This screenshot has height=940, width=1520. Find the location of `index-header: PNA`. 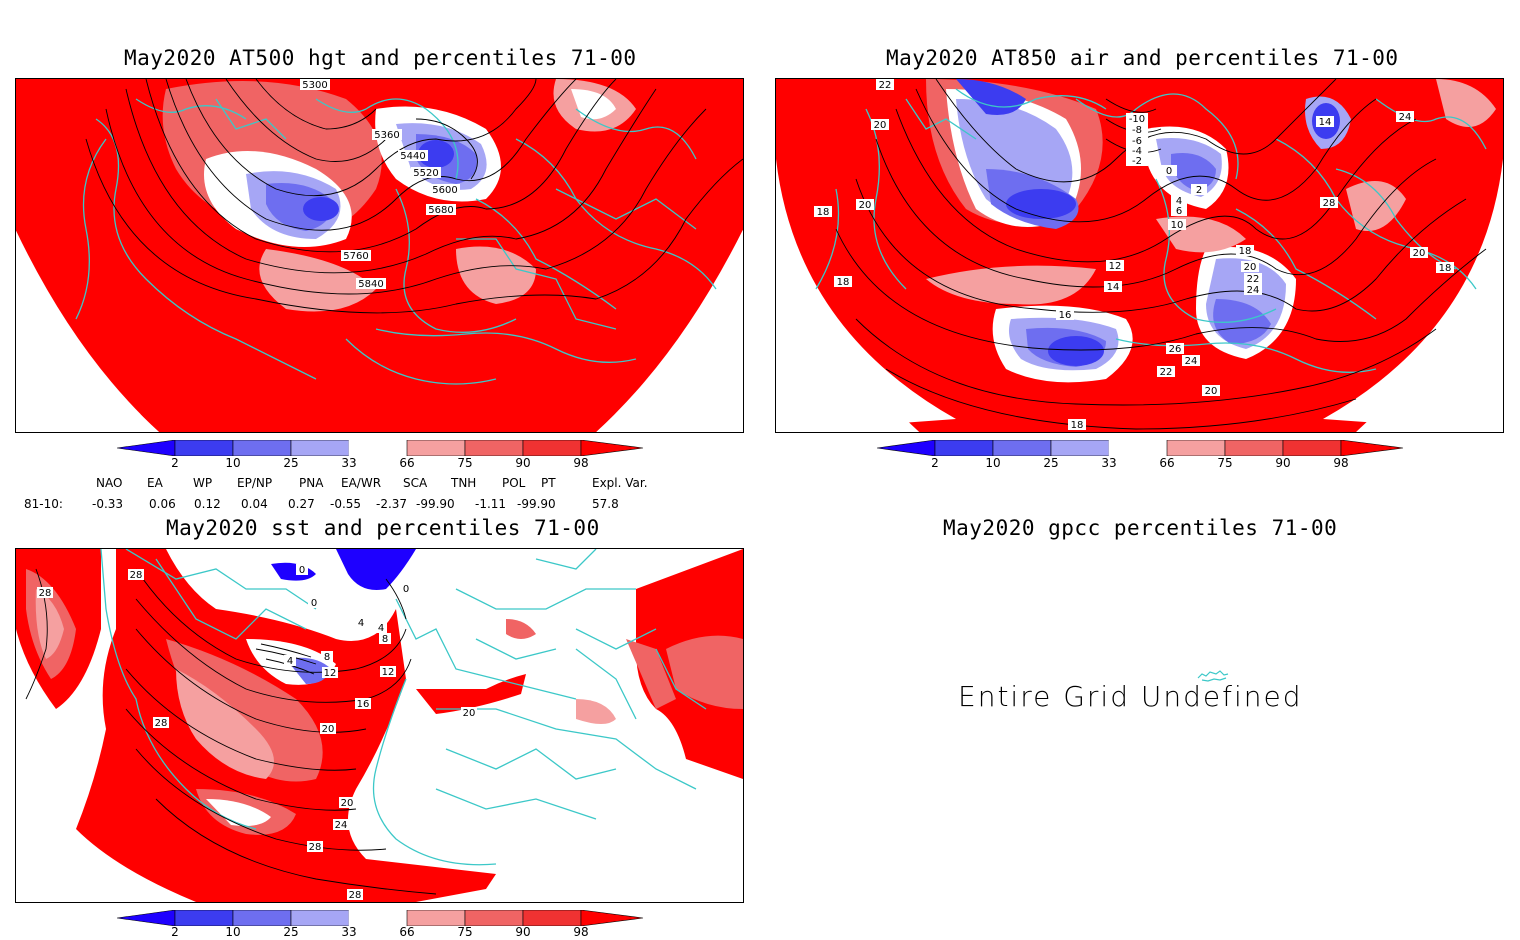

index-header: PNA is located at coordinates (311, 483).